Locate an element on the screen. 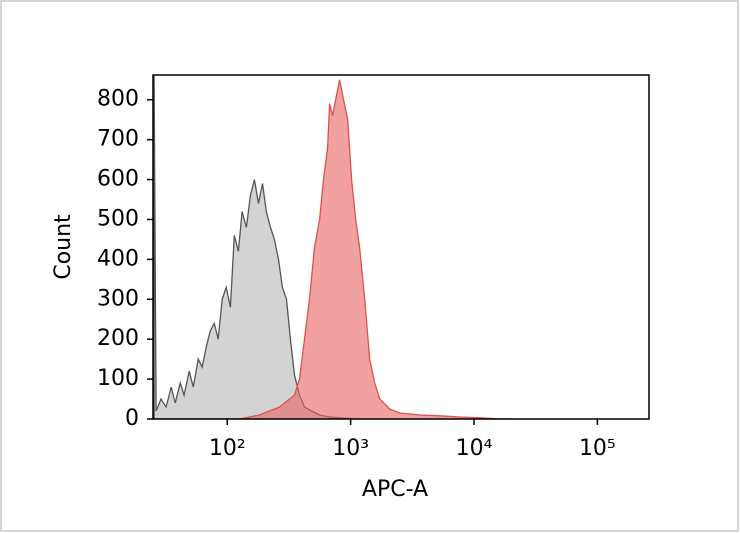  y-tick-label: 800 is located at coordinates (118, 99).